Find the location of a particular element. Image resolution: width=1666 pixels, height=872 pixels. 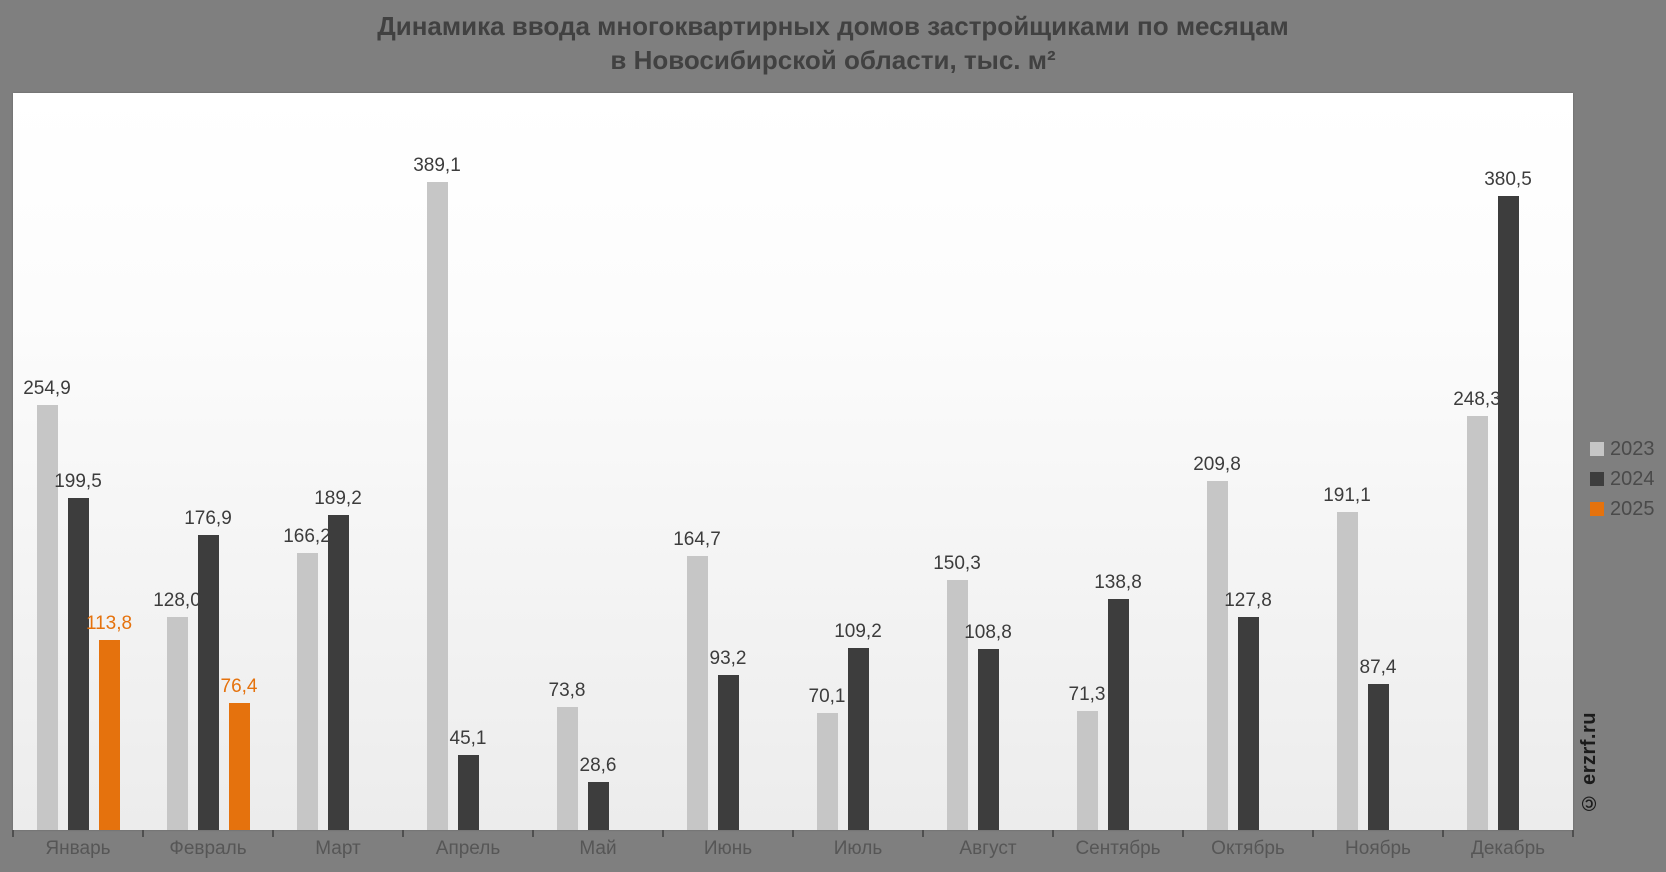

bar-slot-2025: 113,8 is located at coordinates (109, 461).